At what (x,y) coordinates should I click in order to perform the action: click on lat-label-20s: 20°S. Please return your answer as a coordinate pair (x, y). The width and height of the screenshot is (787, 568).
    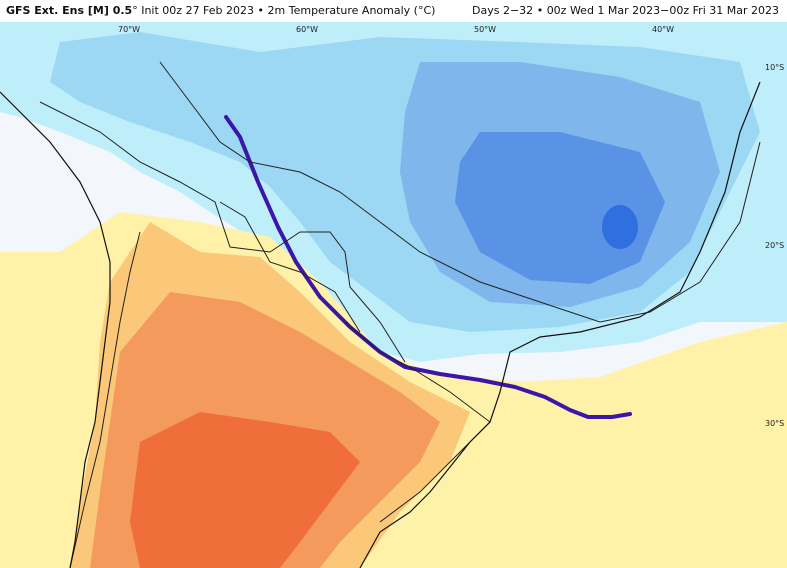
    Looking at the image, I should click on (774, 245).